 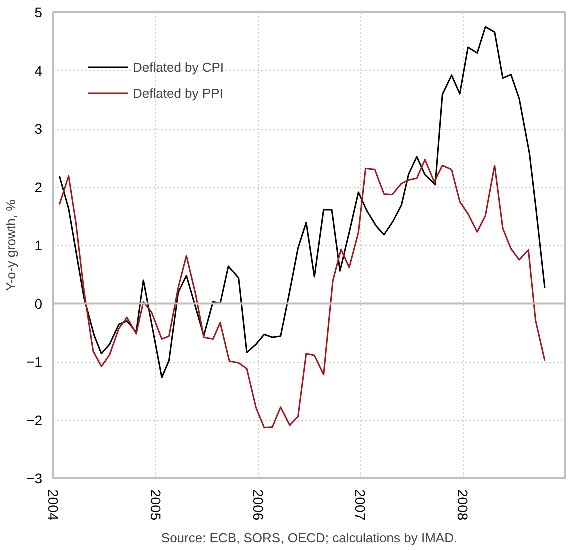 I want to click on x-tick-label: 2008, so click(x=463, y=505).